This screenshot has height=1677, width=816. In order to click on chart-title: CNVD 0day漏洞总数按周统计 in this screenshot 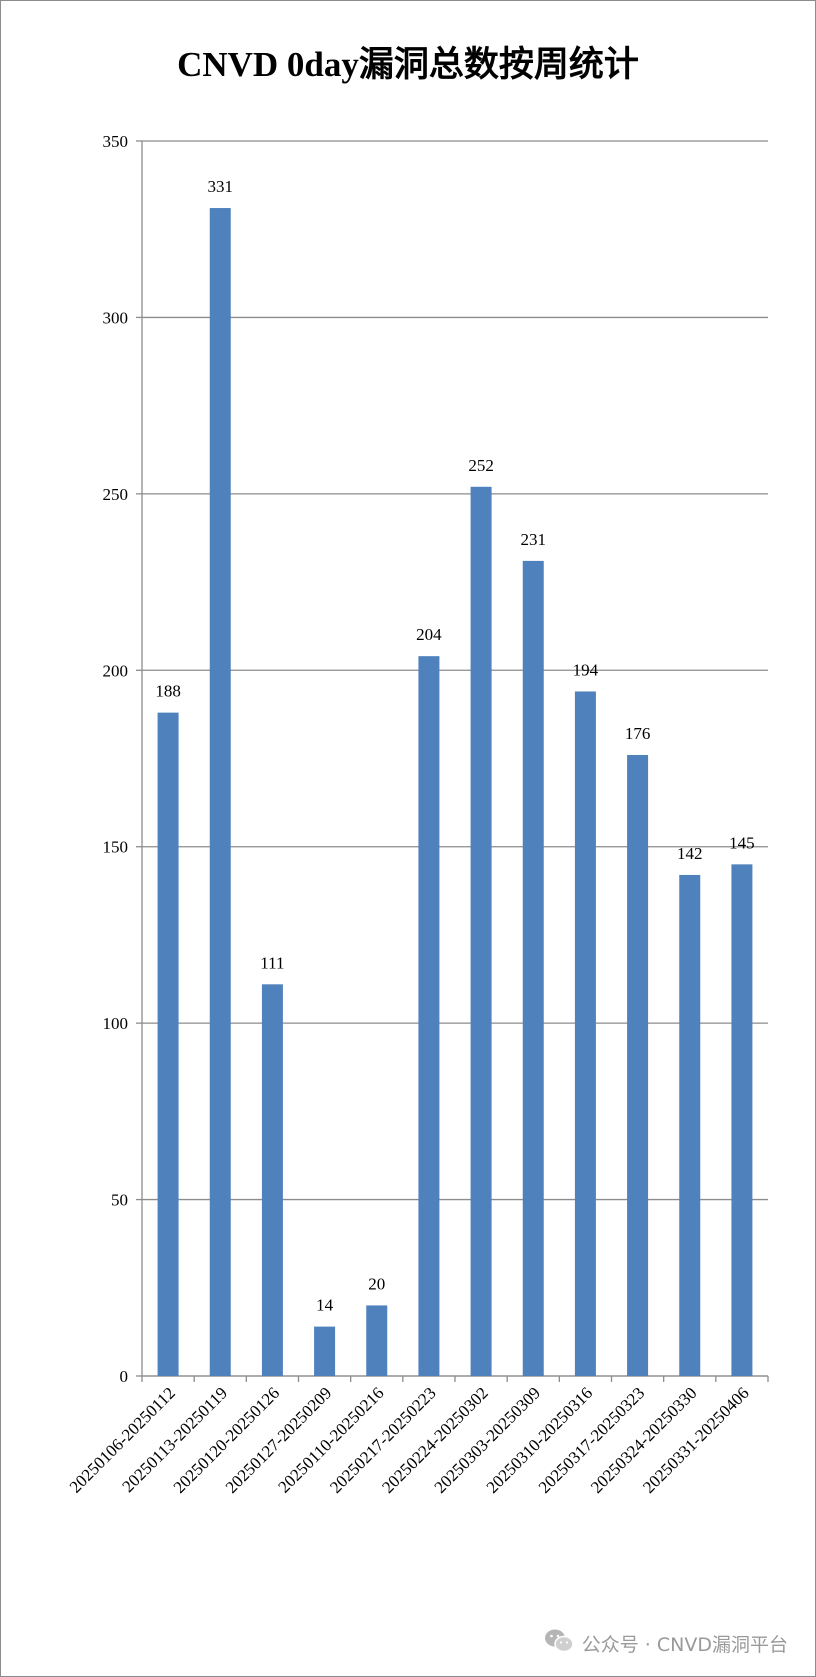, I will do `click(408, 64)`.